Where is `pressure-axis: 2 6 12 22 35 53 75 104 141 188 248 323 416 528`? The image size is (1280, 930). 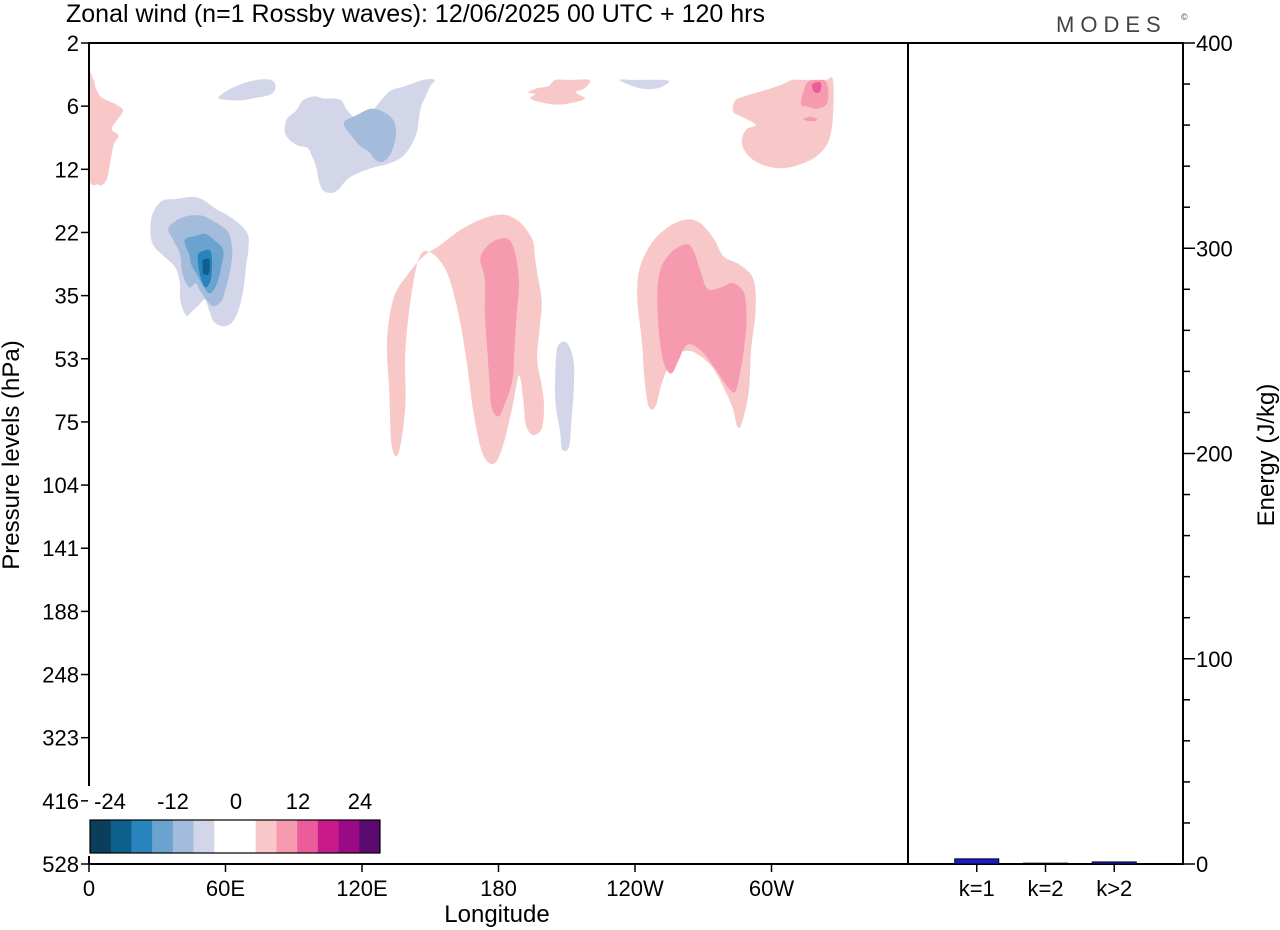
pressure-axis: 2 6 12 22 35 53 75 104 141 188 248 323 416 528 is located at coordinates (65, 454).